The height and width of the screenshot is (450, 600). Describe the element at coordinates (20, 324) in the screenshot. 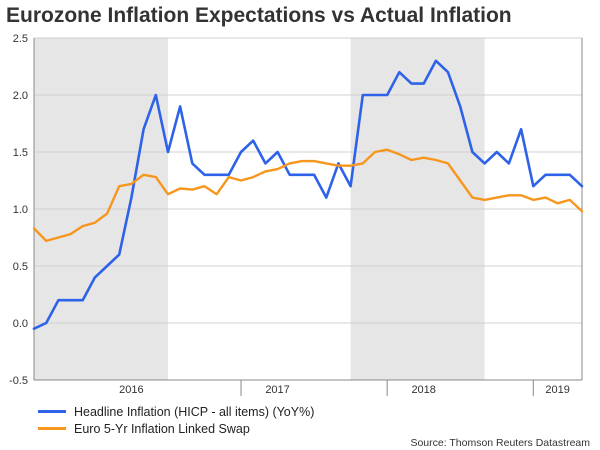

I see `y-tick-label: 0.0` at that location.